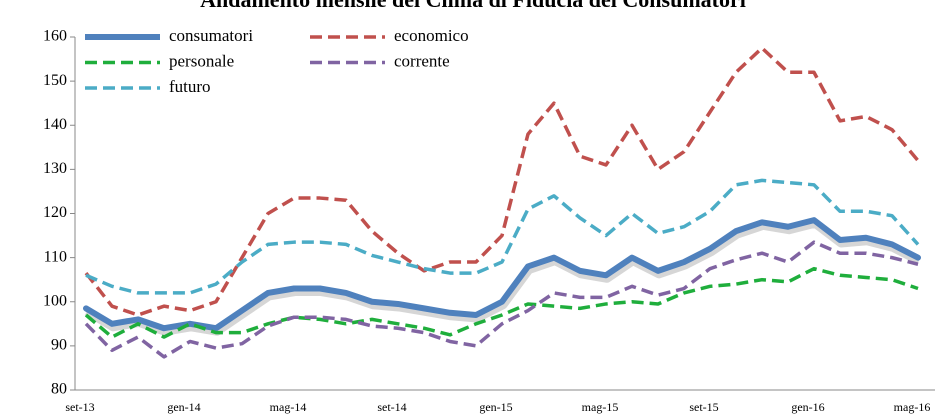  Describe the element at coordinates (201, 60) in the screenshot. I see `legend-label: personale` at that location.